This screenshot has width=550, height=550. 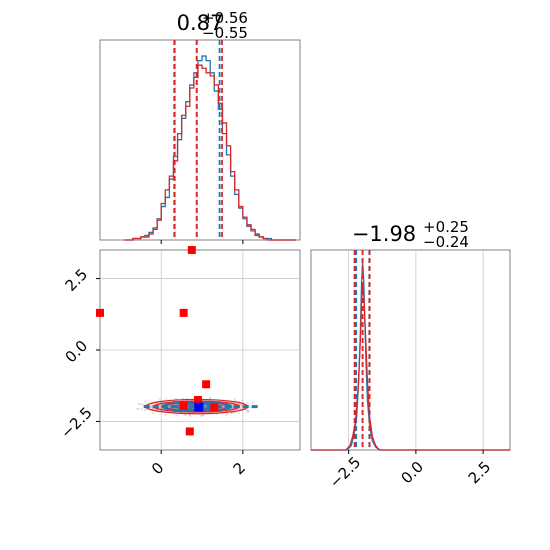 I want to click on x1-tick-label: 2, so click(x=239, y=468).